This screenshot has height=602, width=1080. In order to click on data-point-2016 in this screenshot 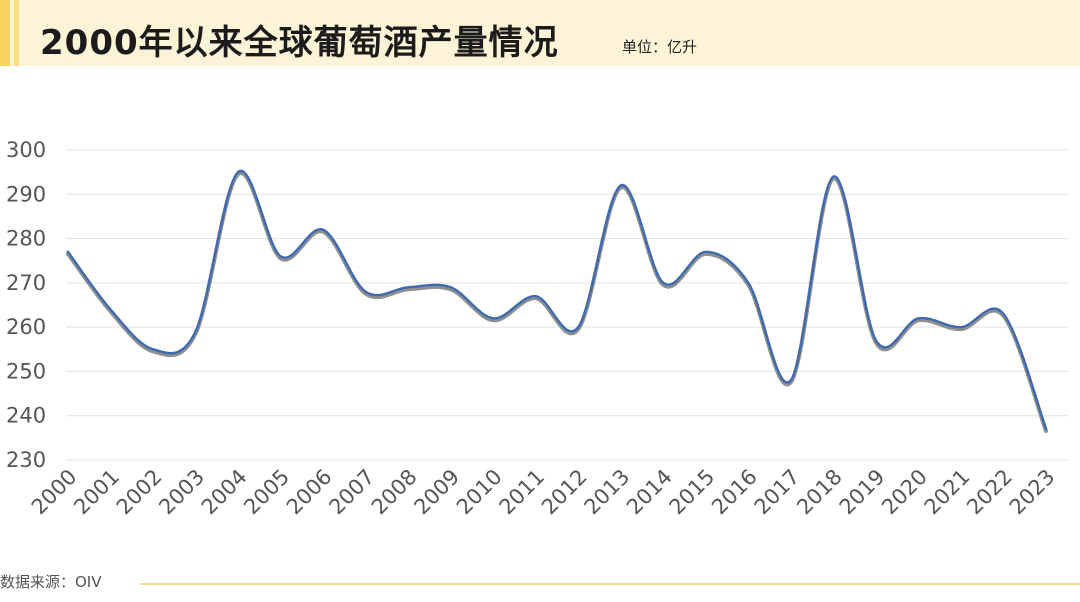, I will do `click(748, 283)`.